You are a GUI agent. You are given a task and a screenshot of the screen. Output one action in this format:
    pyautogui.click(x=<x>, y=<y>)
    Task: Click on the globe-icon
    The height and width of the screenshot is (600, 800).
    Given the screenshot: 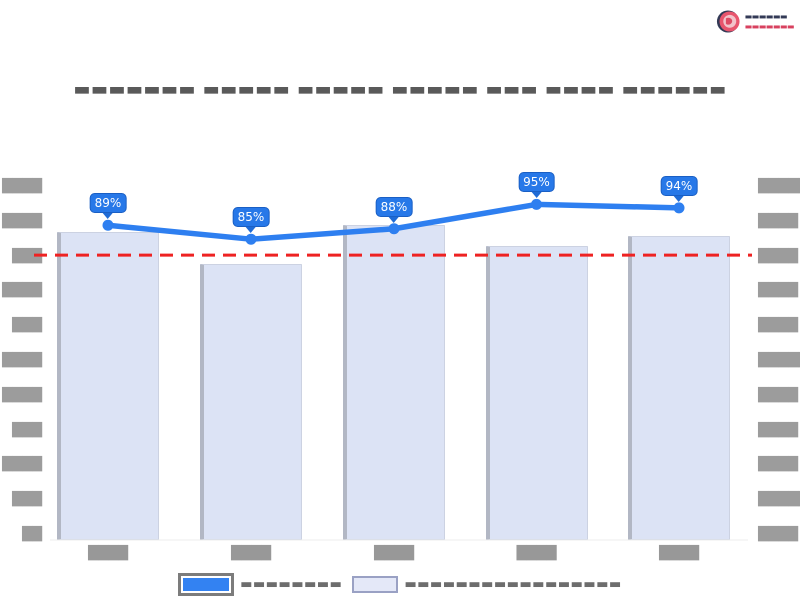 What is the action you would take?
    pyautogui.click(x=728, y=21)
    